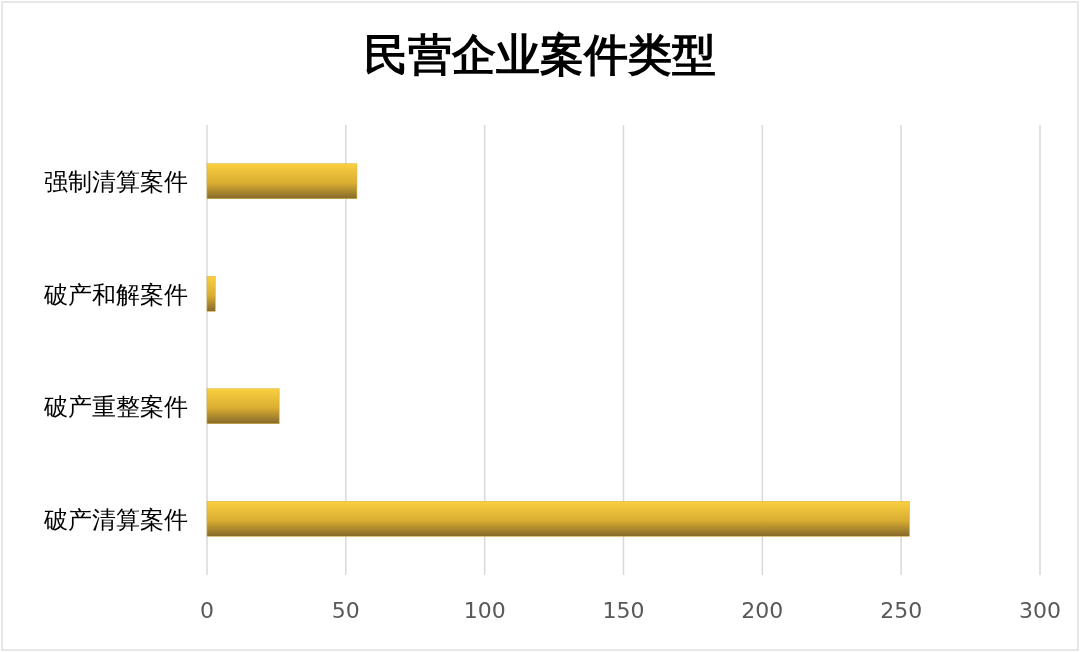 The height and width of the screenshot is (652, 1080). Describe the element at coordinates (115, 407) in the screenshot. I see `y-tick-label: 破产重整案件` at that location.